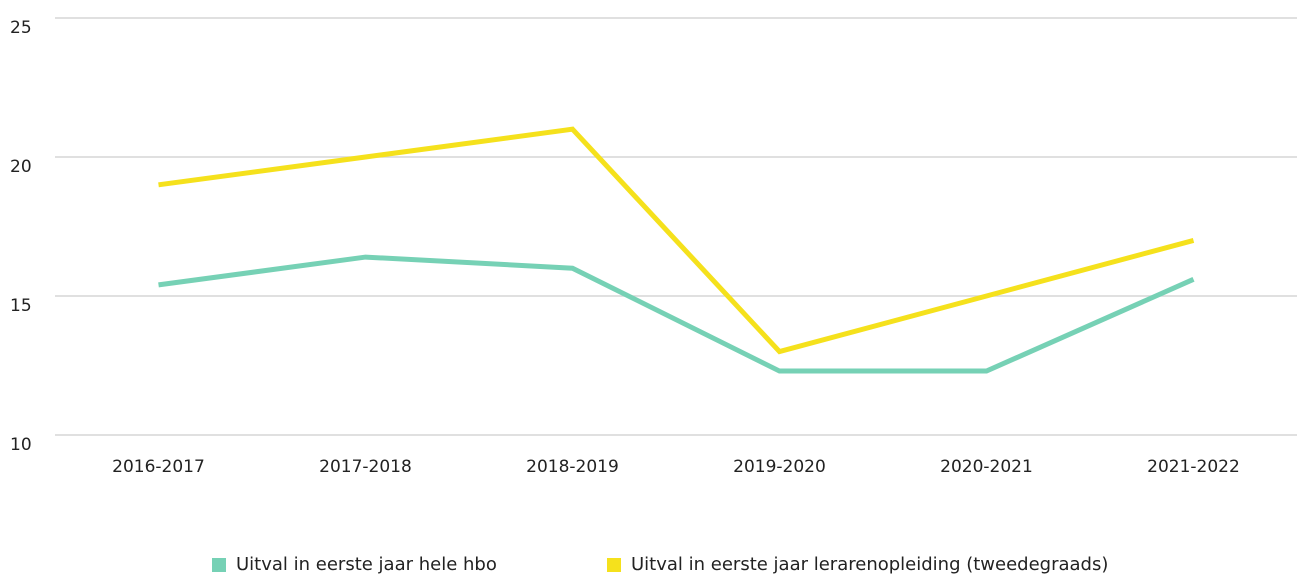 The height and width of the screenshot is (575, 1299). I want to click on x-tick-label: 2016-2017, so click(158, 467).